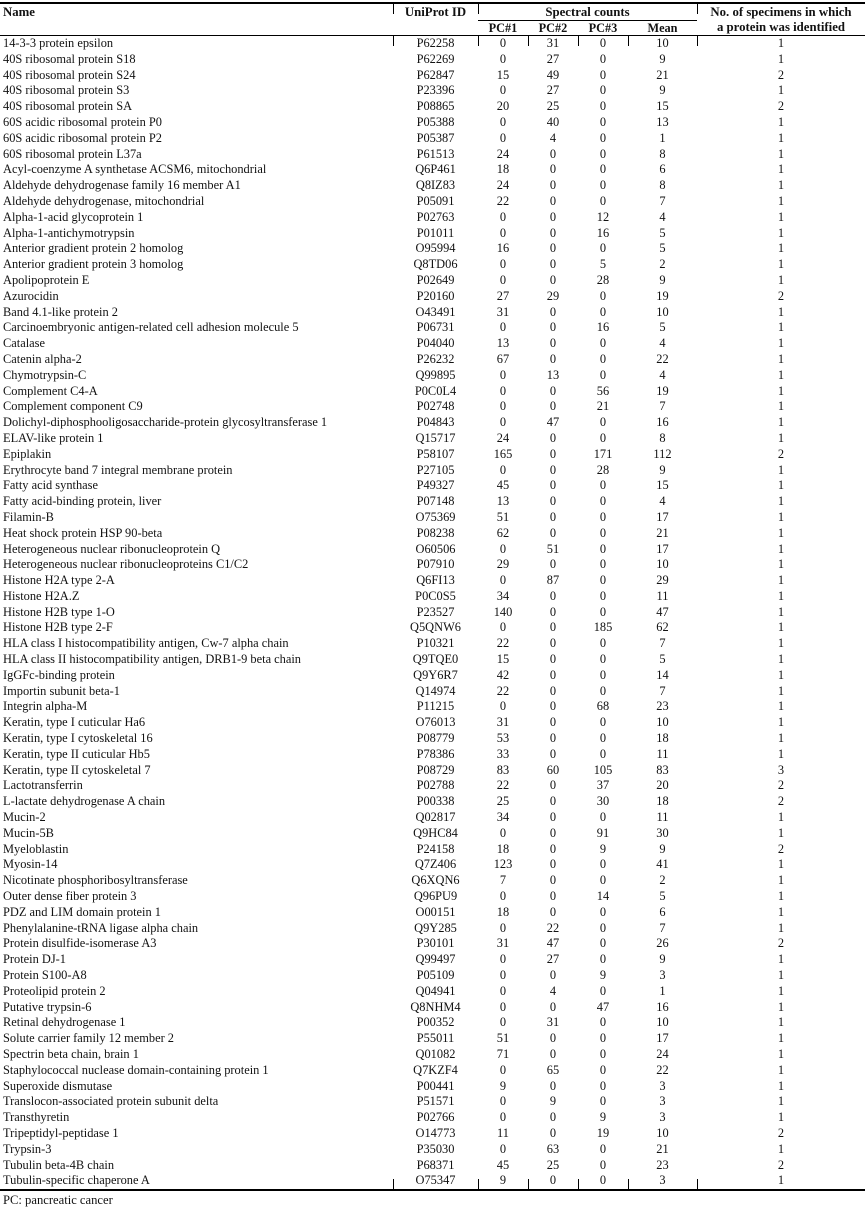  I want to click on cell-uniprot: P78386, so click(435, 753).